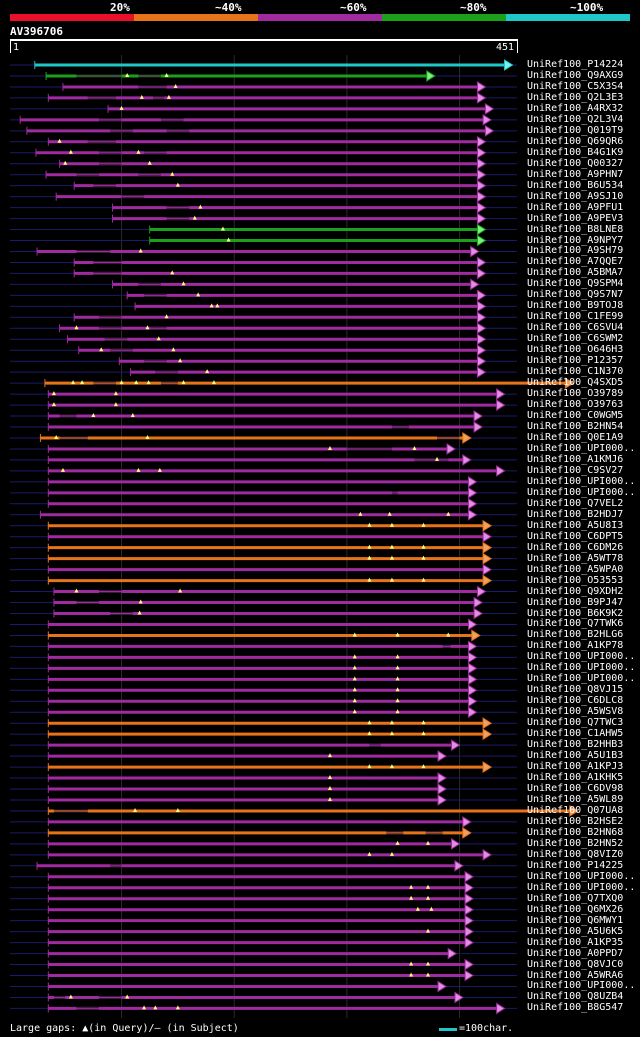  What do you see at coordinates (575, 953) in the screenshot?
I see `hit-label: UniRef100_A0PPD7` at bounding box center [575, 953].